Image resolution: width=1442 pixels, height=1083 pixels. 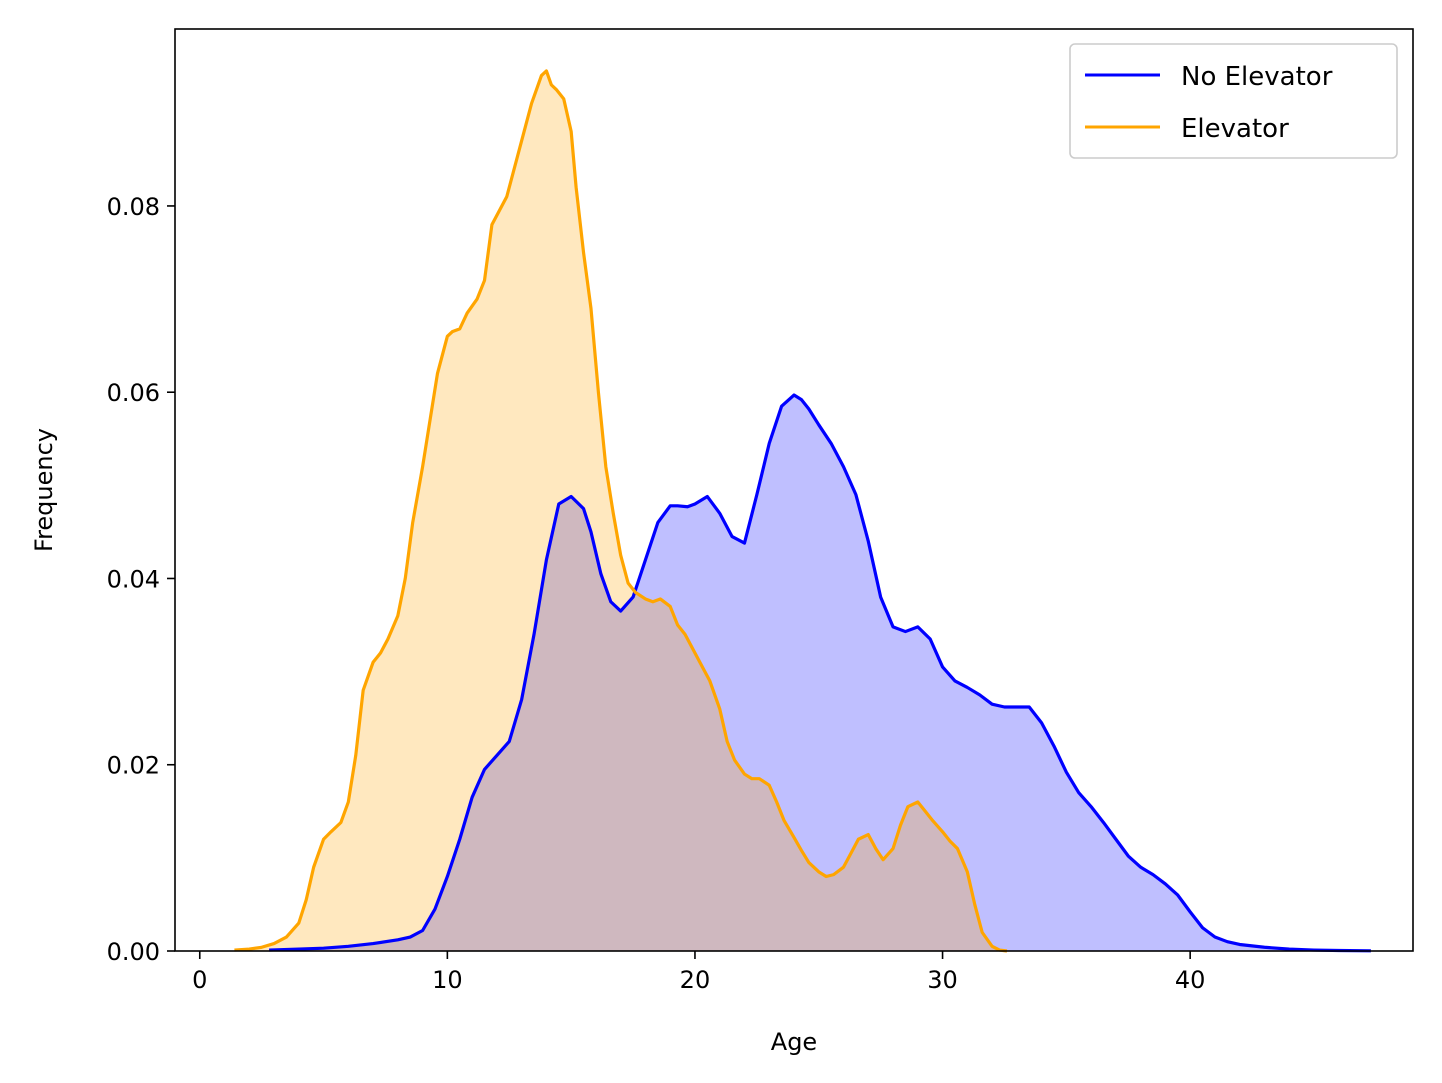 What do you see at coordinates (133, 393) in the screenshot?
I see `y-tick-label: 0.06` at bounding box center [133, 393].